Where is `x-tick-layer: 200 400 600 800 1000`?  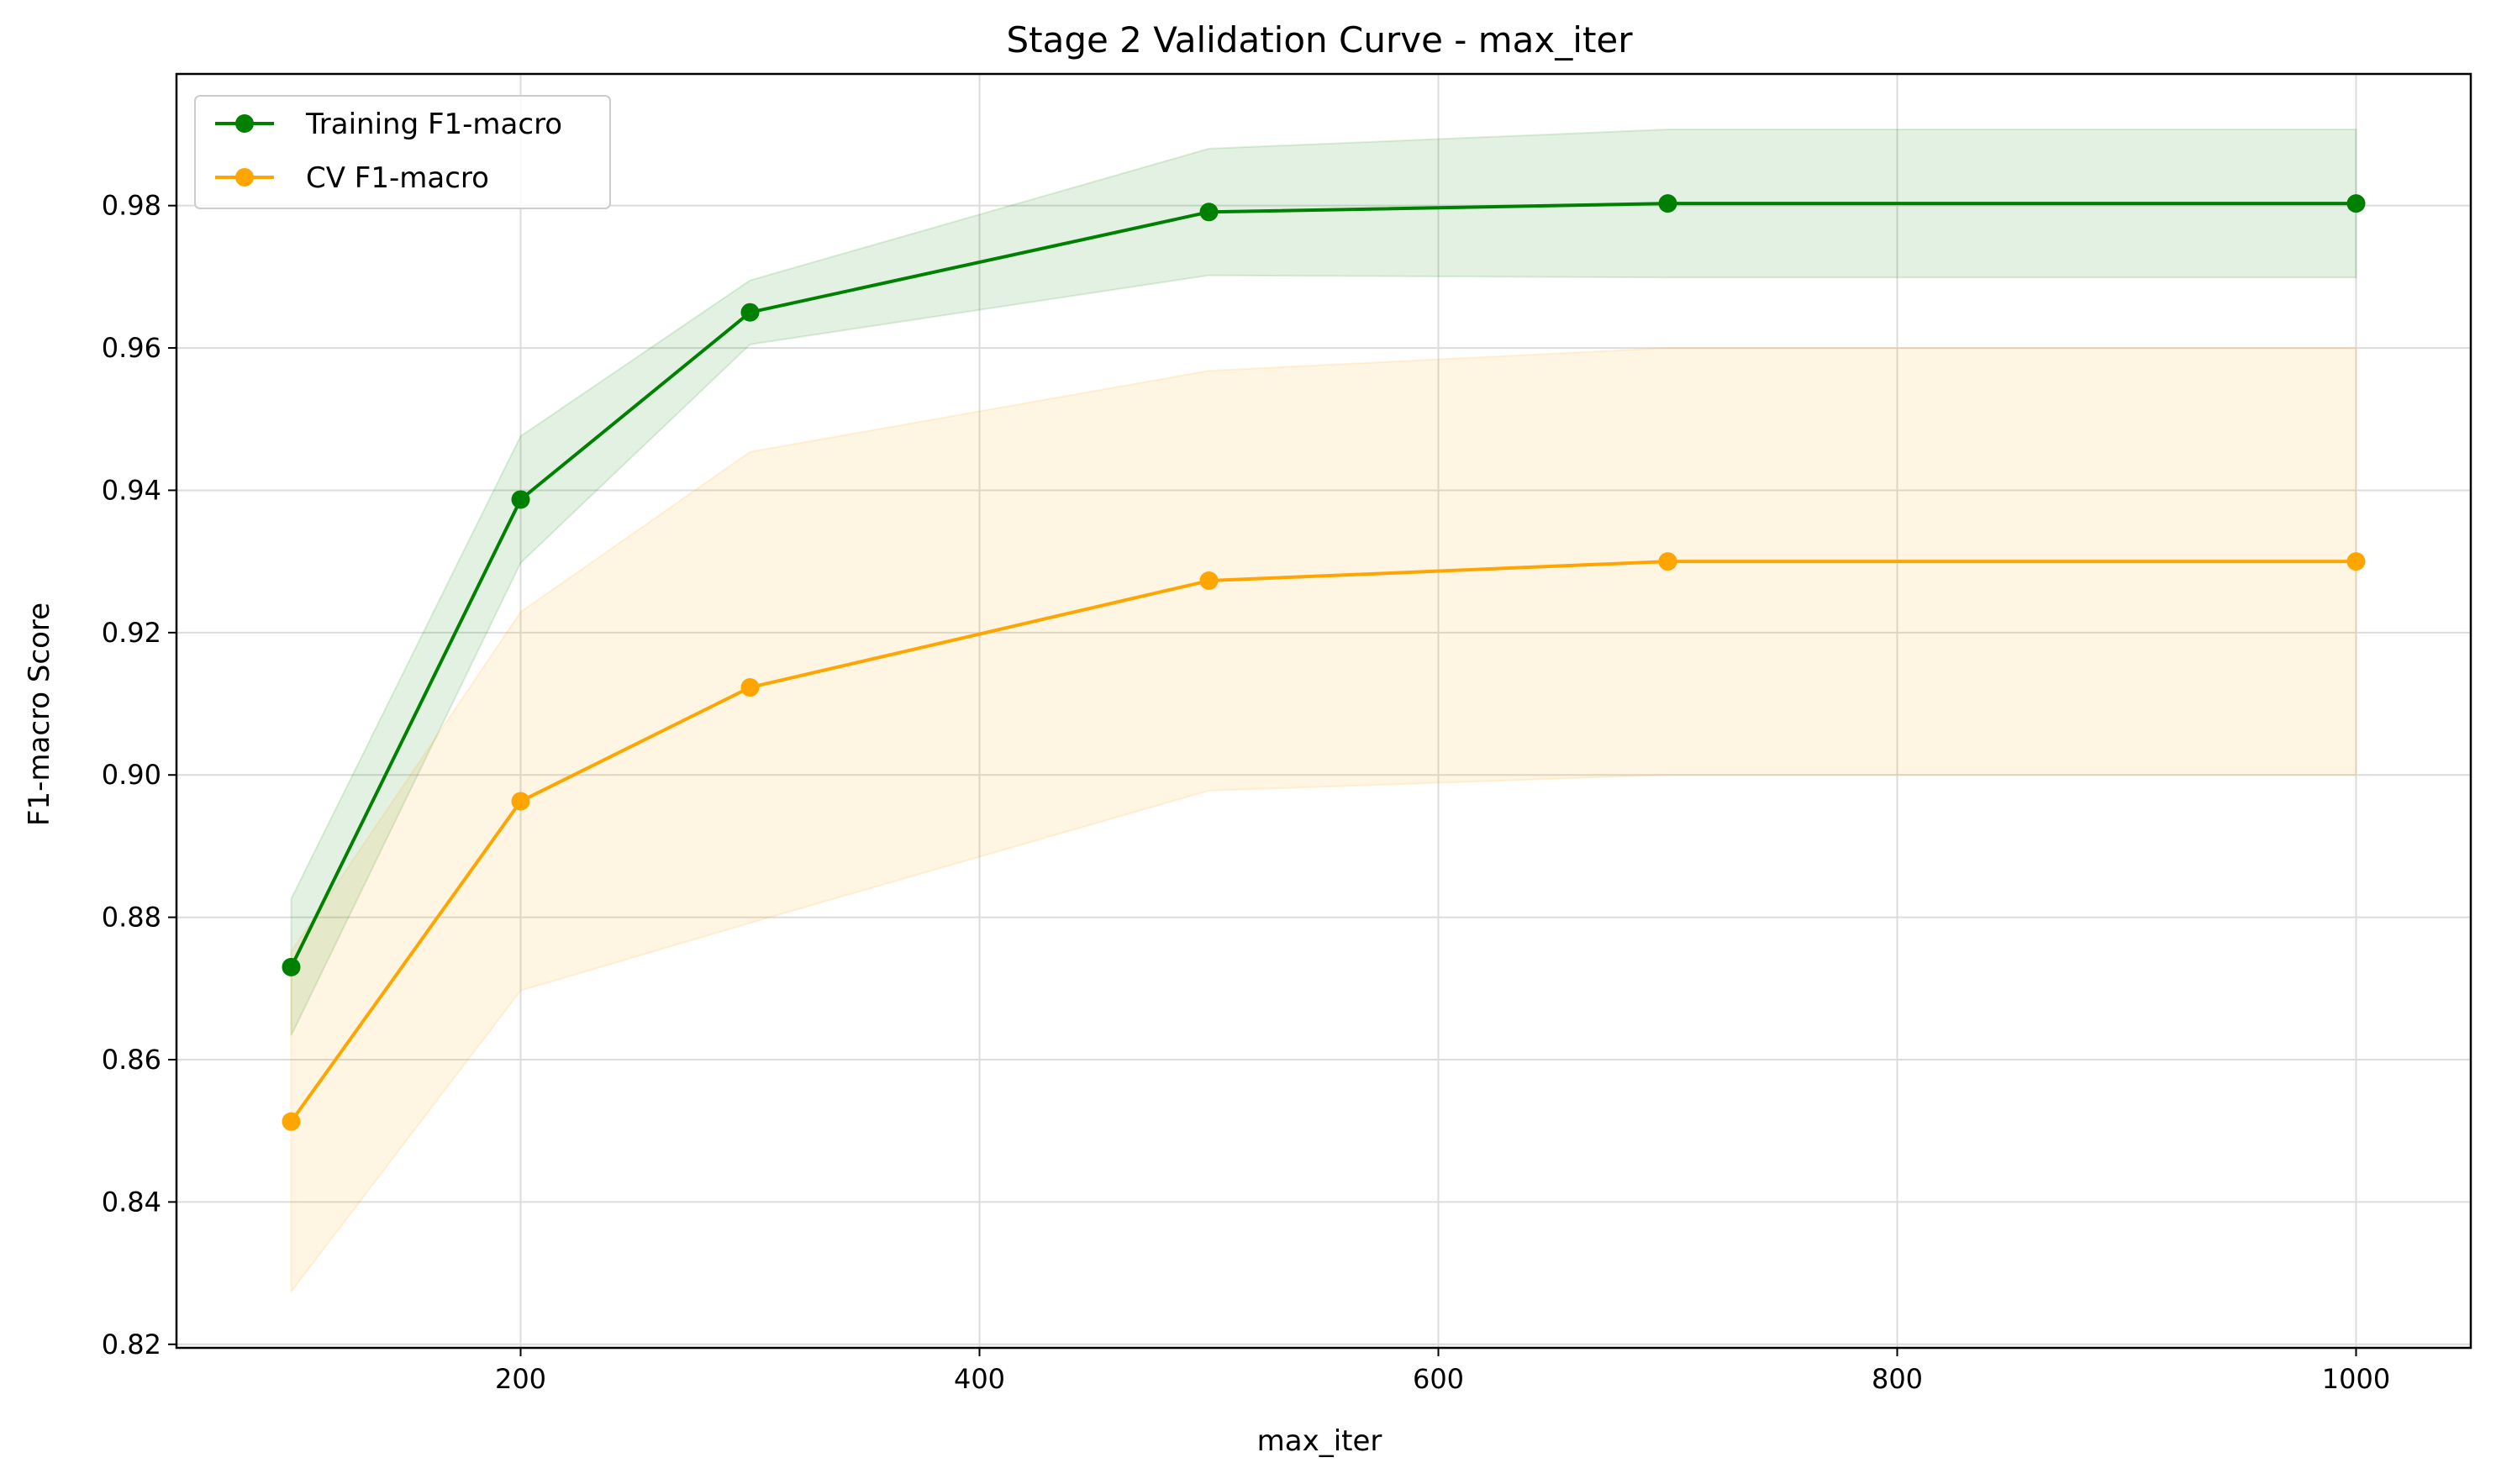
x-tick-layer: 200 400 600 800 1000 is located at coordinates (1443, 1371).